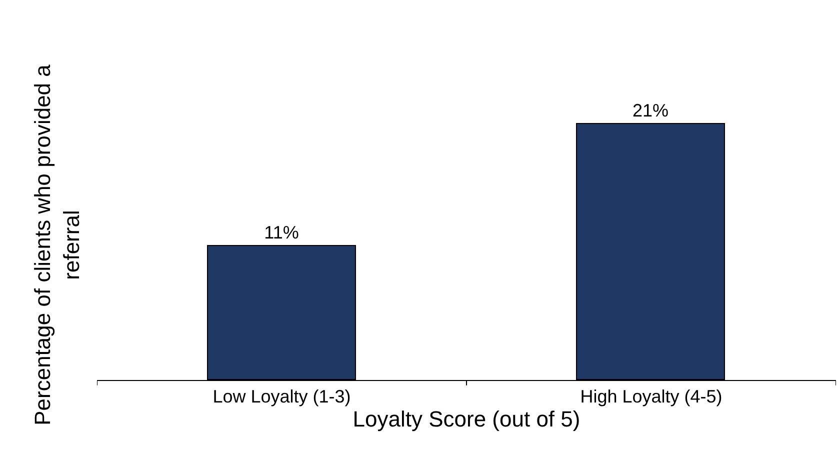  What do you see at coordinates (281, 396) in the screenshot?
I see `x-tick-label: Low Loyalty (1-3)` at bounding box center [281, 396].